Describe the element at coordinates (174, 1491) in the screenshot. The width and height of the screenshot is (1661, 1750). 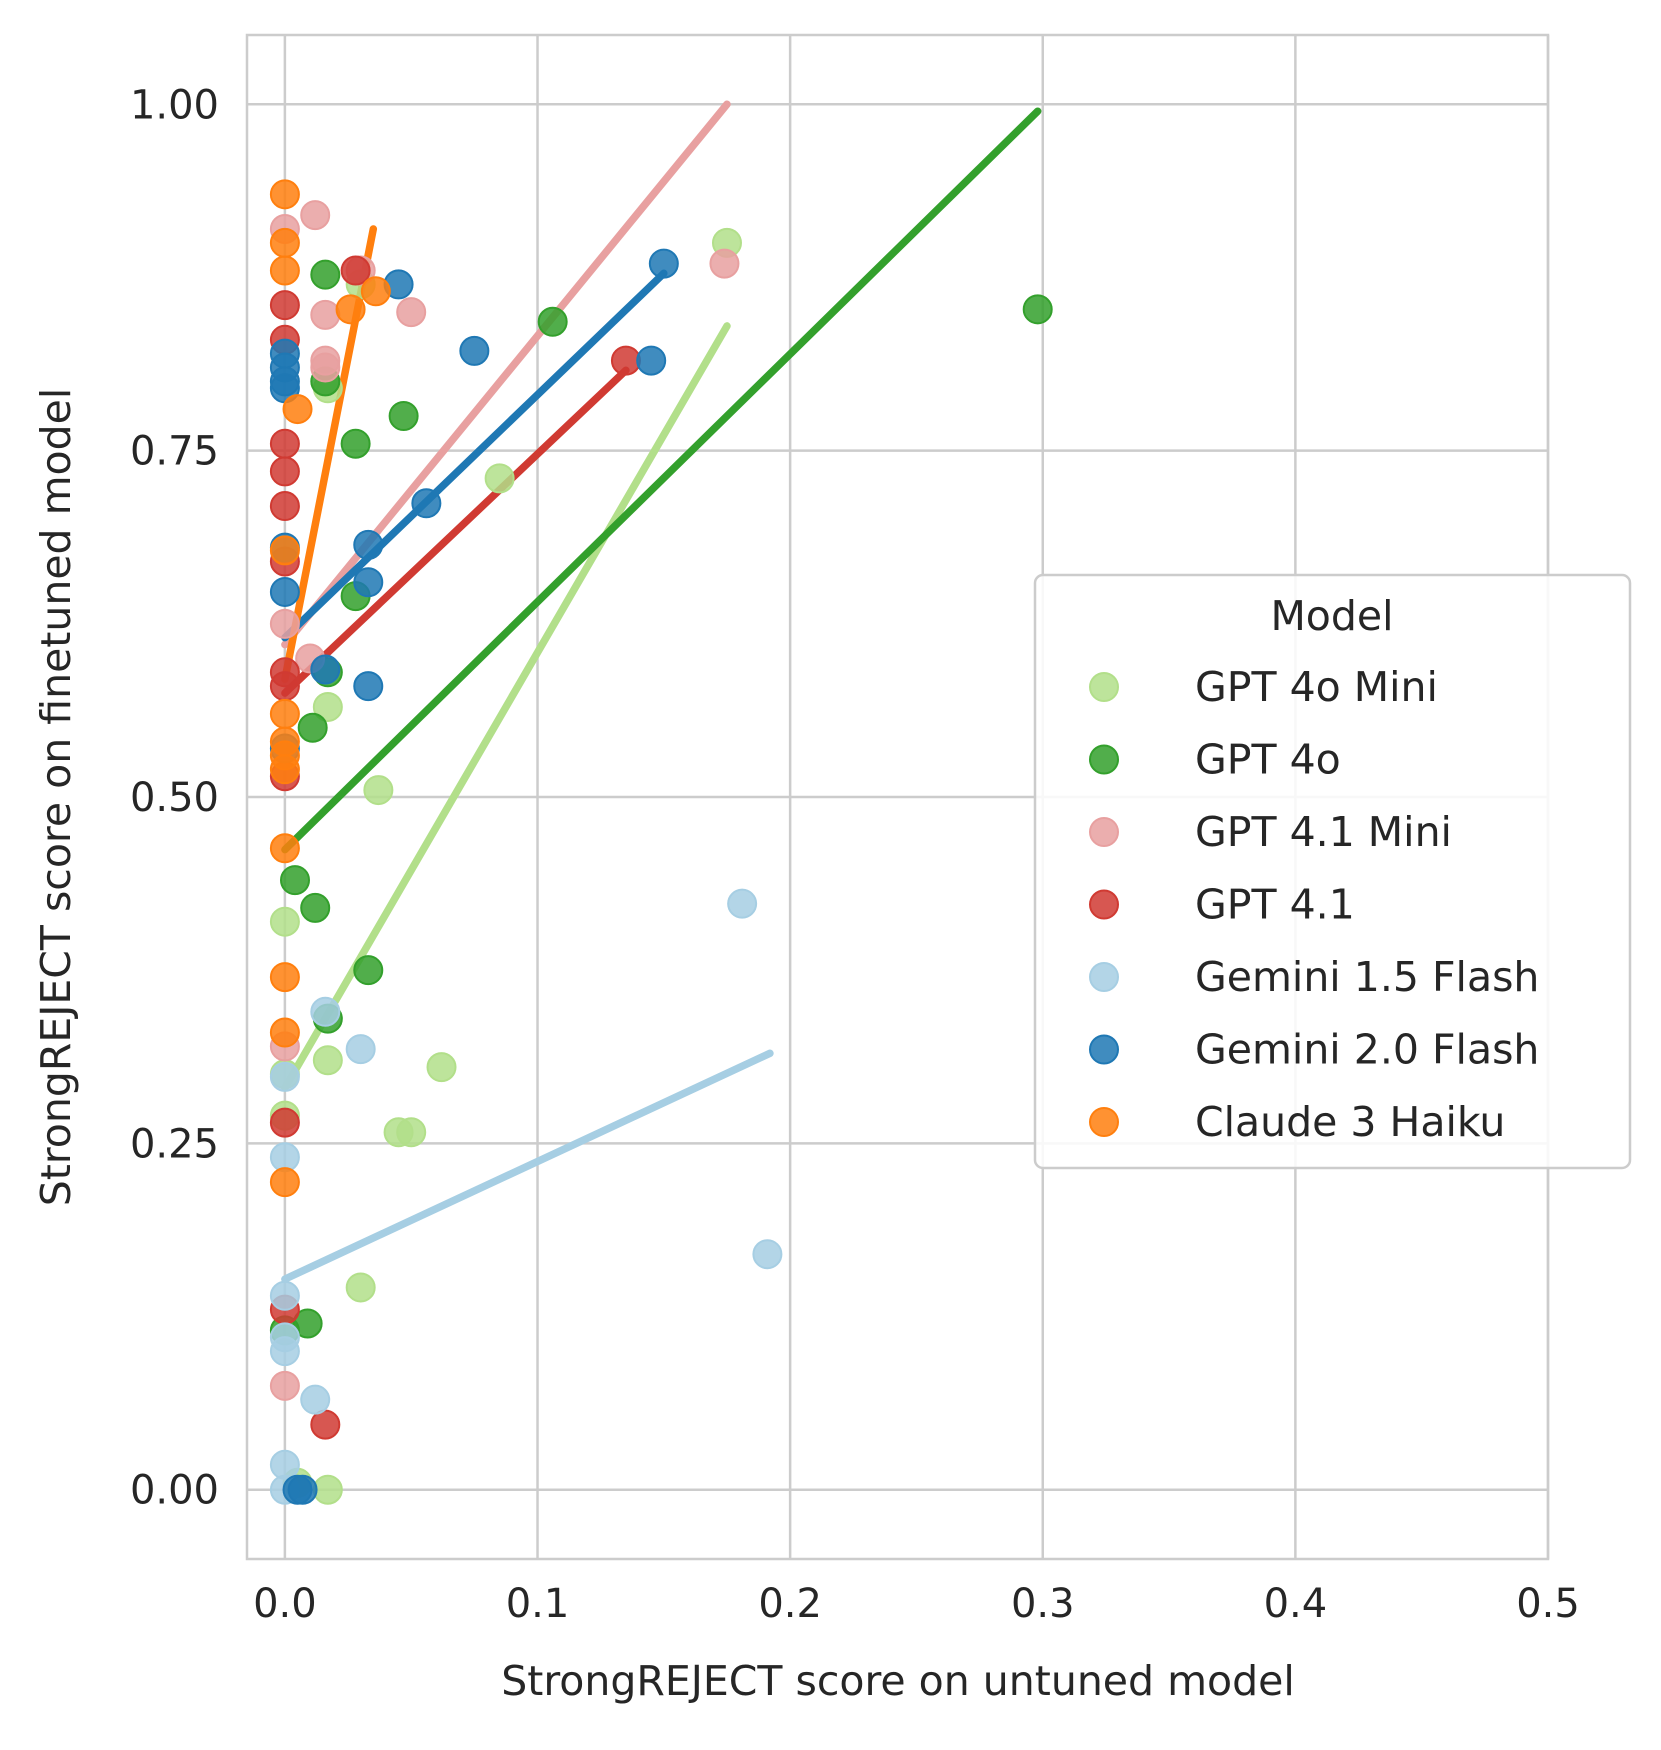
I see `y-tick-label: 0.00` at that location.